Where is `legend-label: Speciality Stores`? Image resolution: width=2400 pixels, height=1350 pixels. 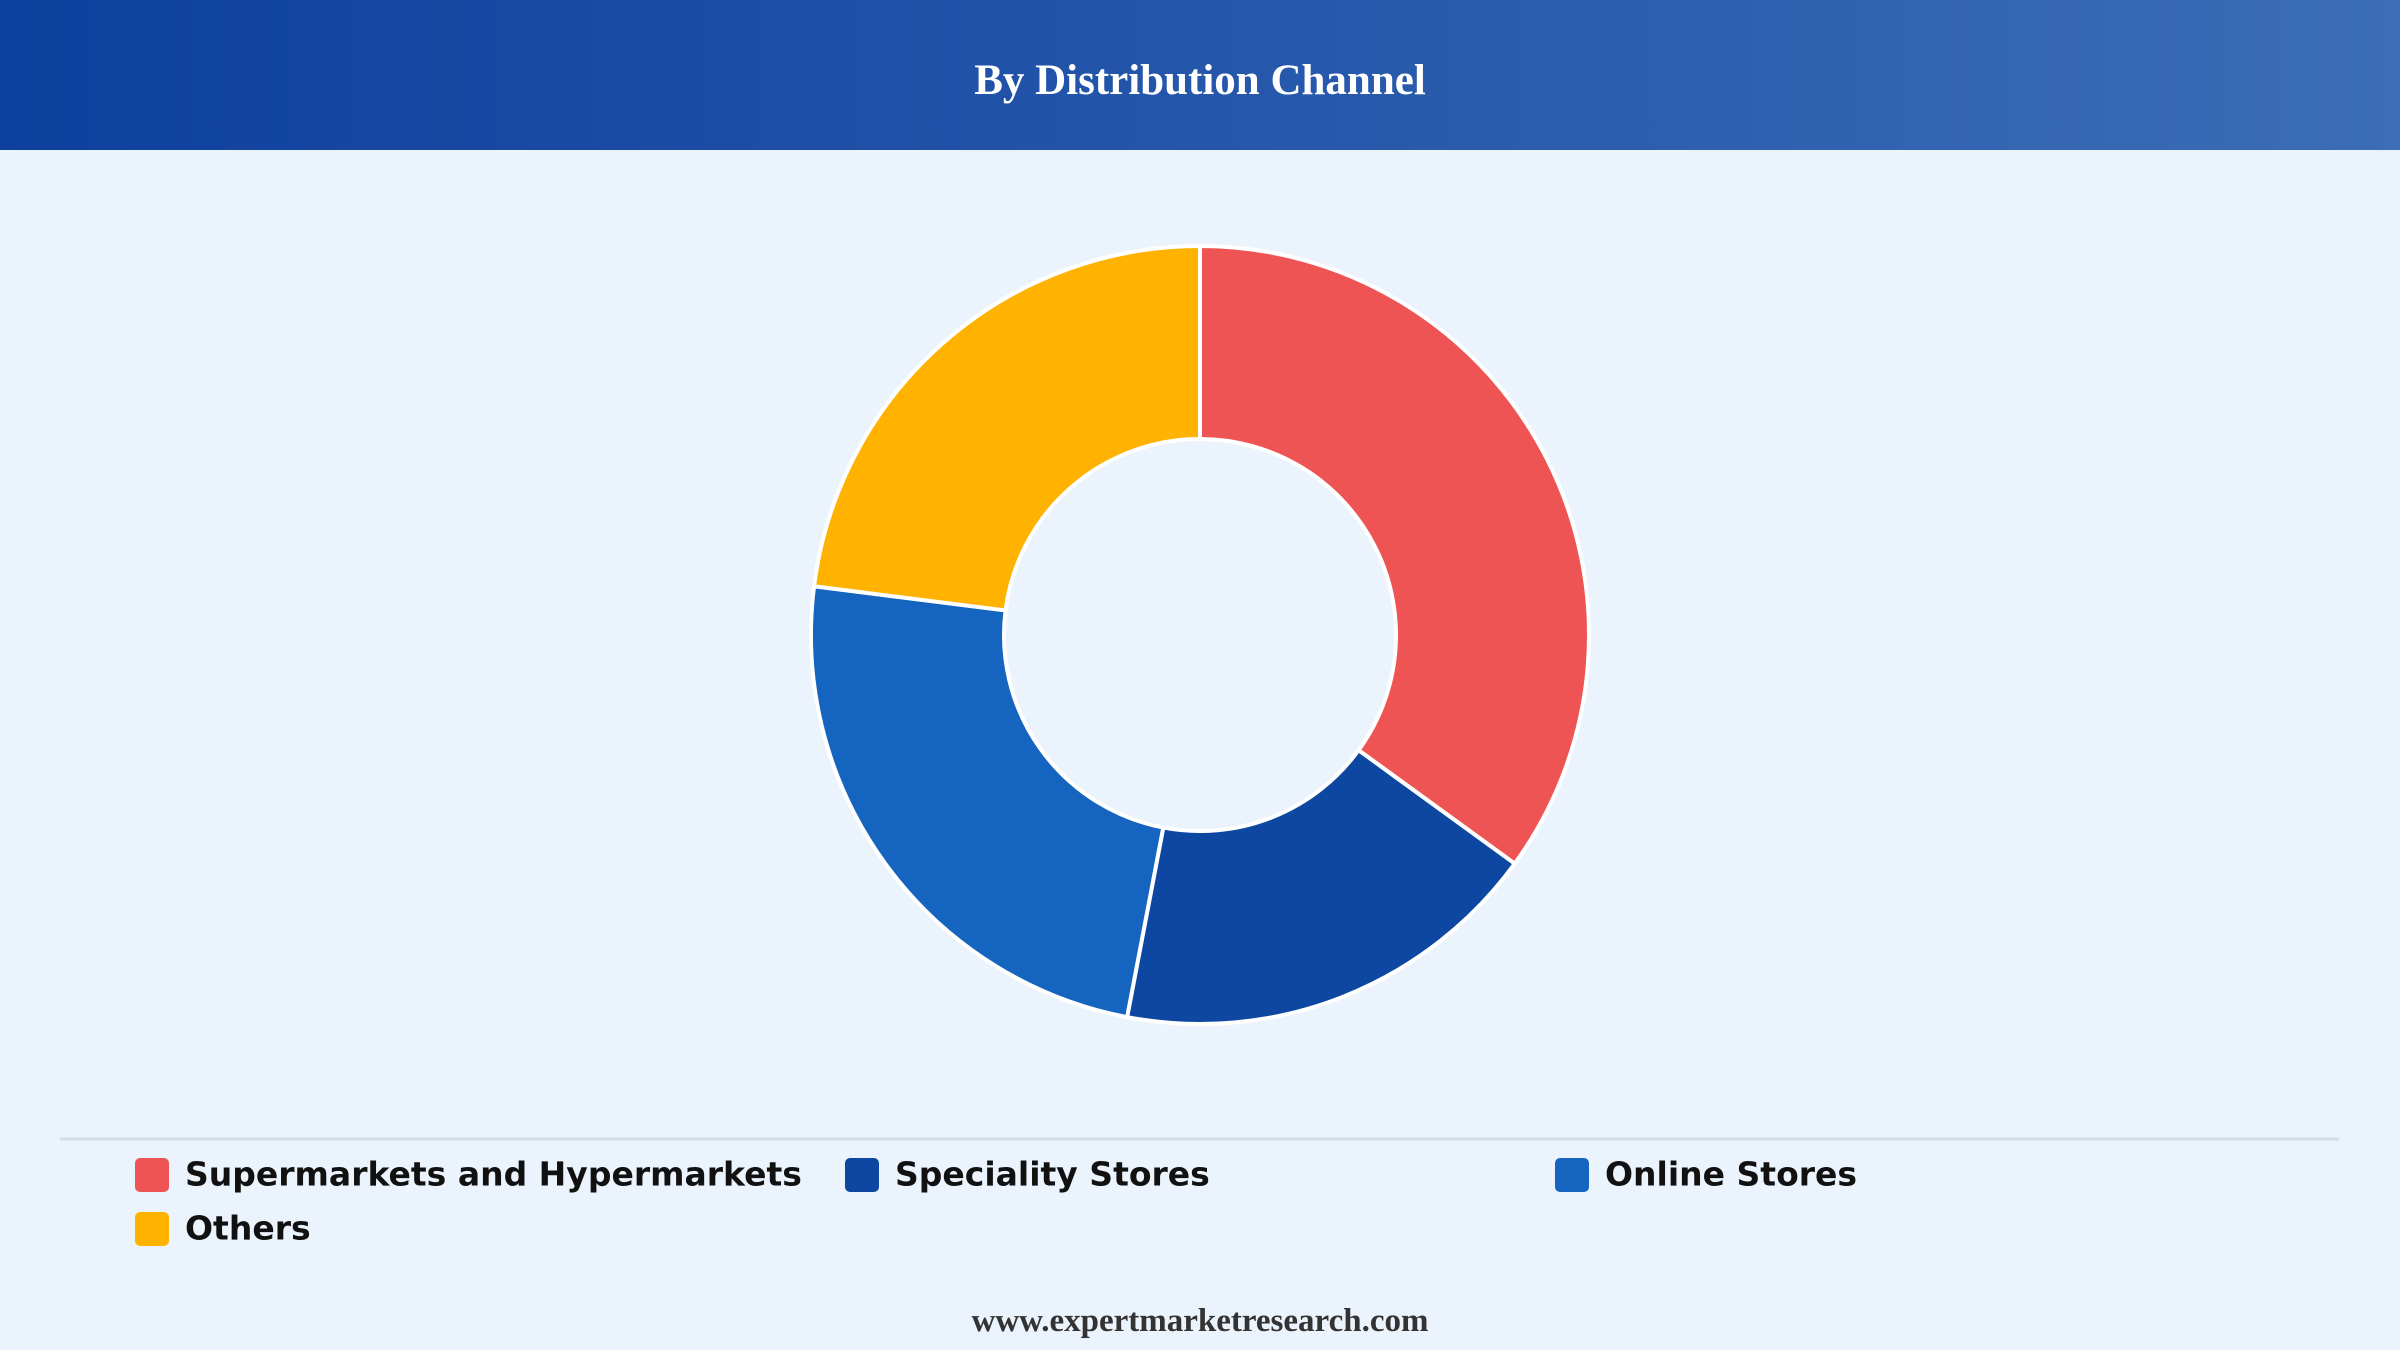 legend-label: Speciality Stores is located at coordinates (1052, 1174).